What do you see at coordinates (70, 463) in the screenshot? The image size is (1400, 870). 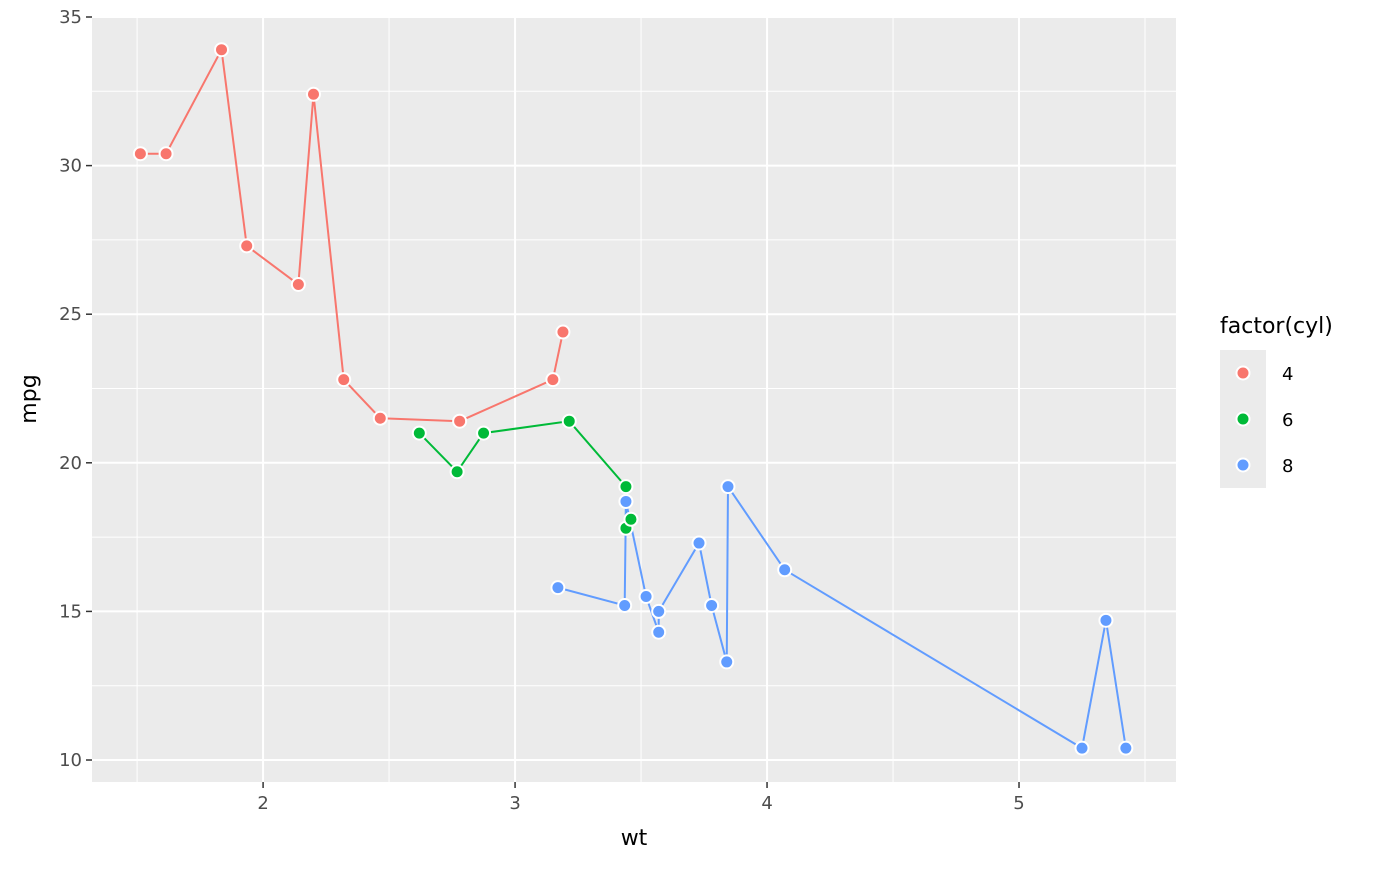 I see `y-tick-label: 20` at bounding box center [70, 463].